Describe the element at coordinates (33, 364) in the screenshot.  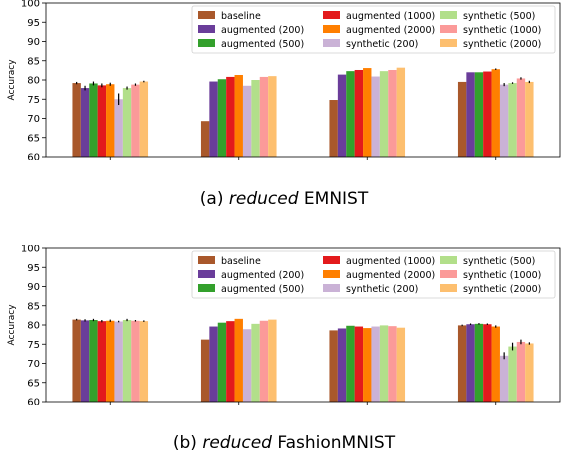
I see `y-tick-label: 70` at that location.